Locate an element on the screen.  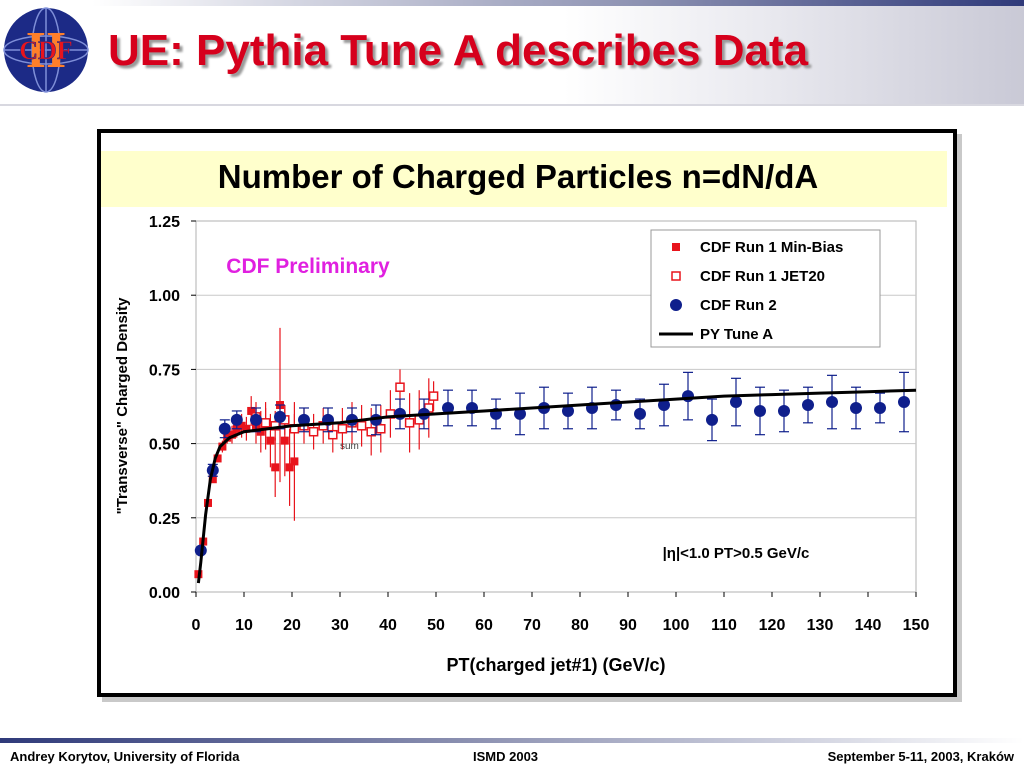
sum-label: sum is located at coordinates (349, 446).